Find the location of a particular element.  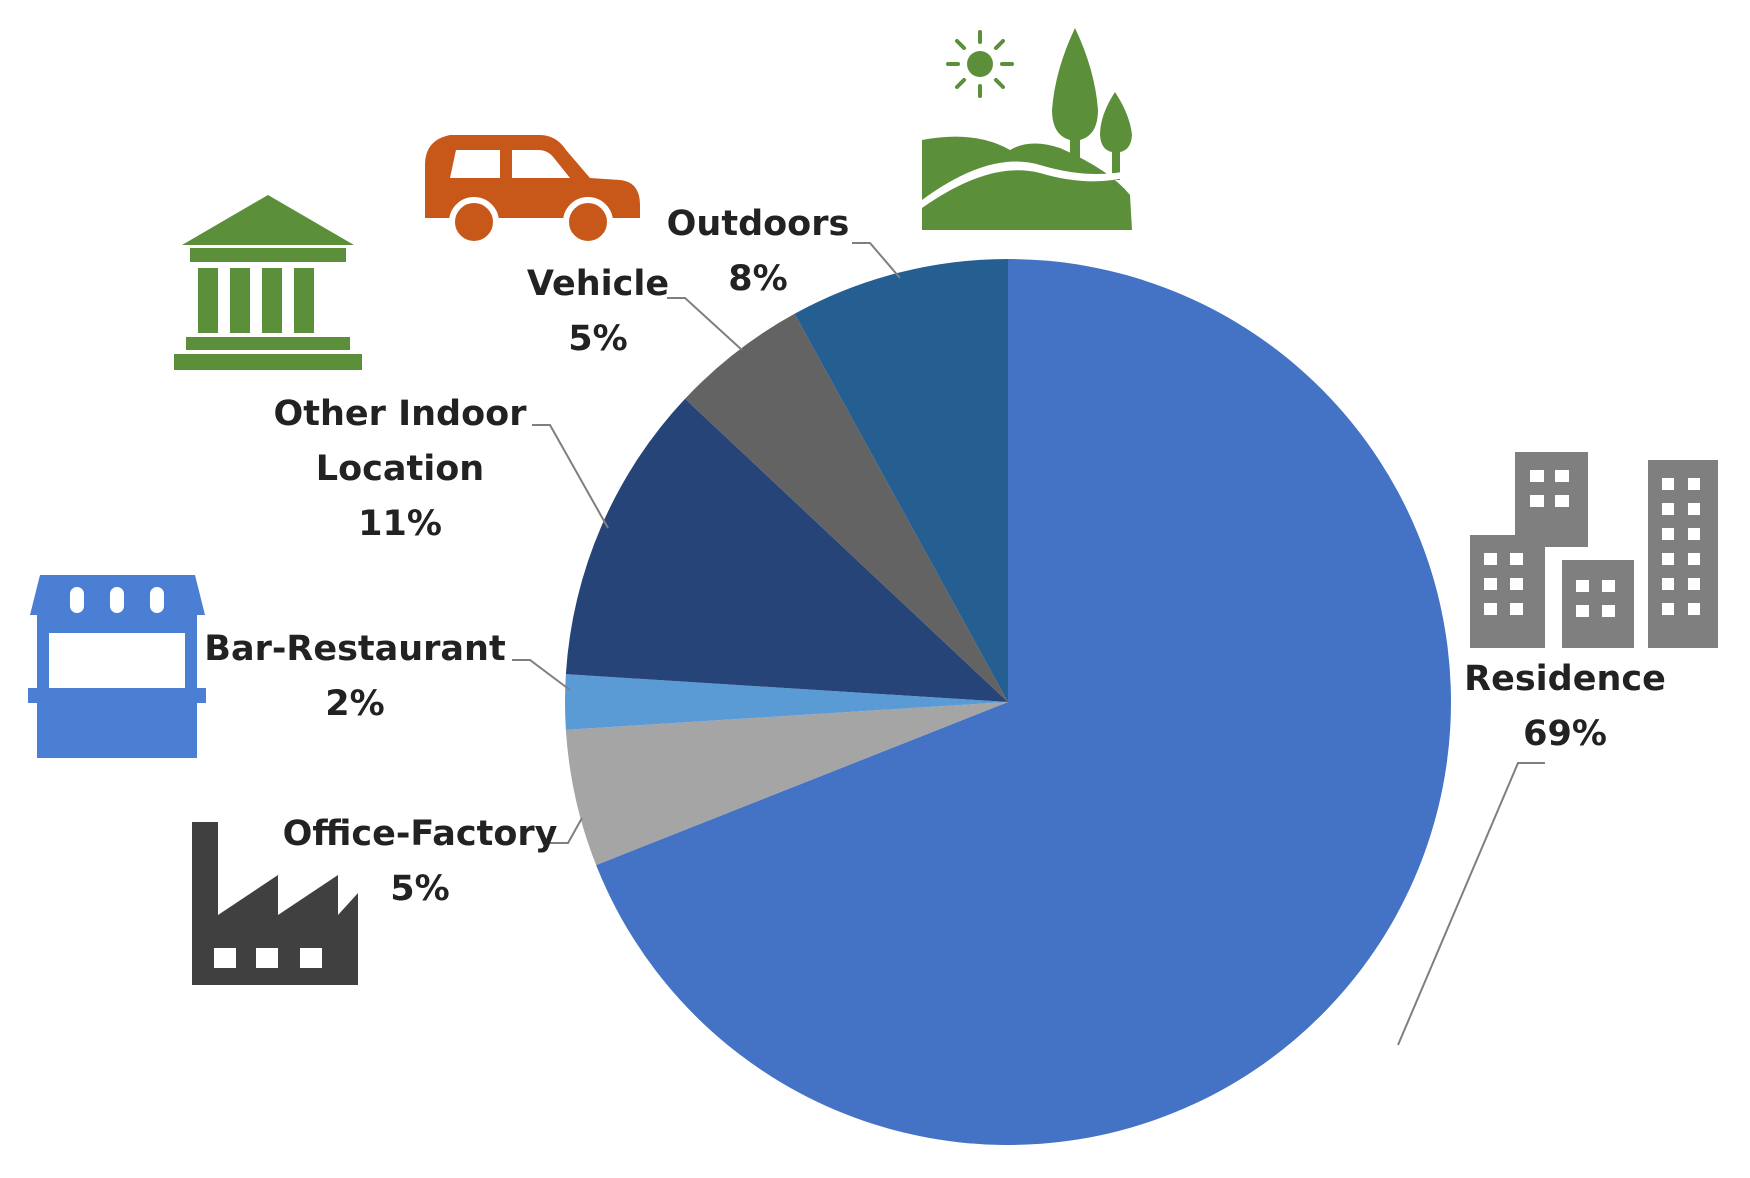

leader-outdoors is located at coordinates (876, 260).